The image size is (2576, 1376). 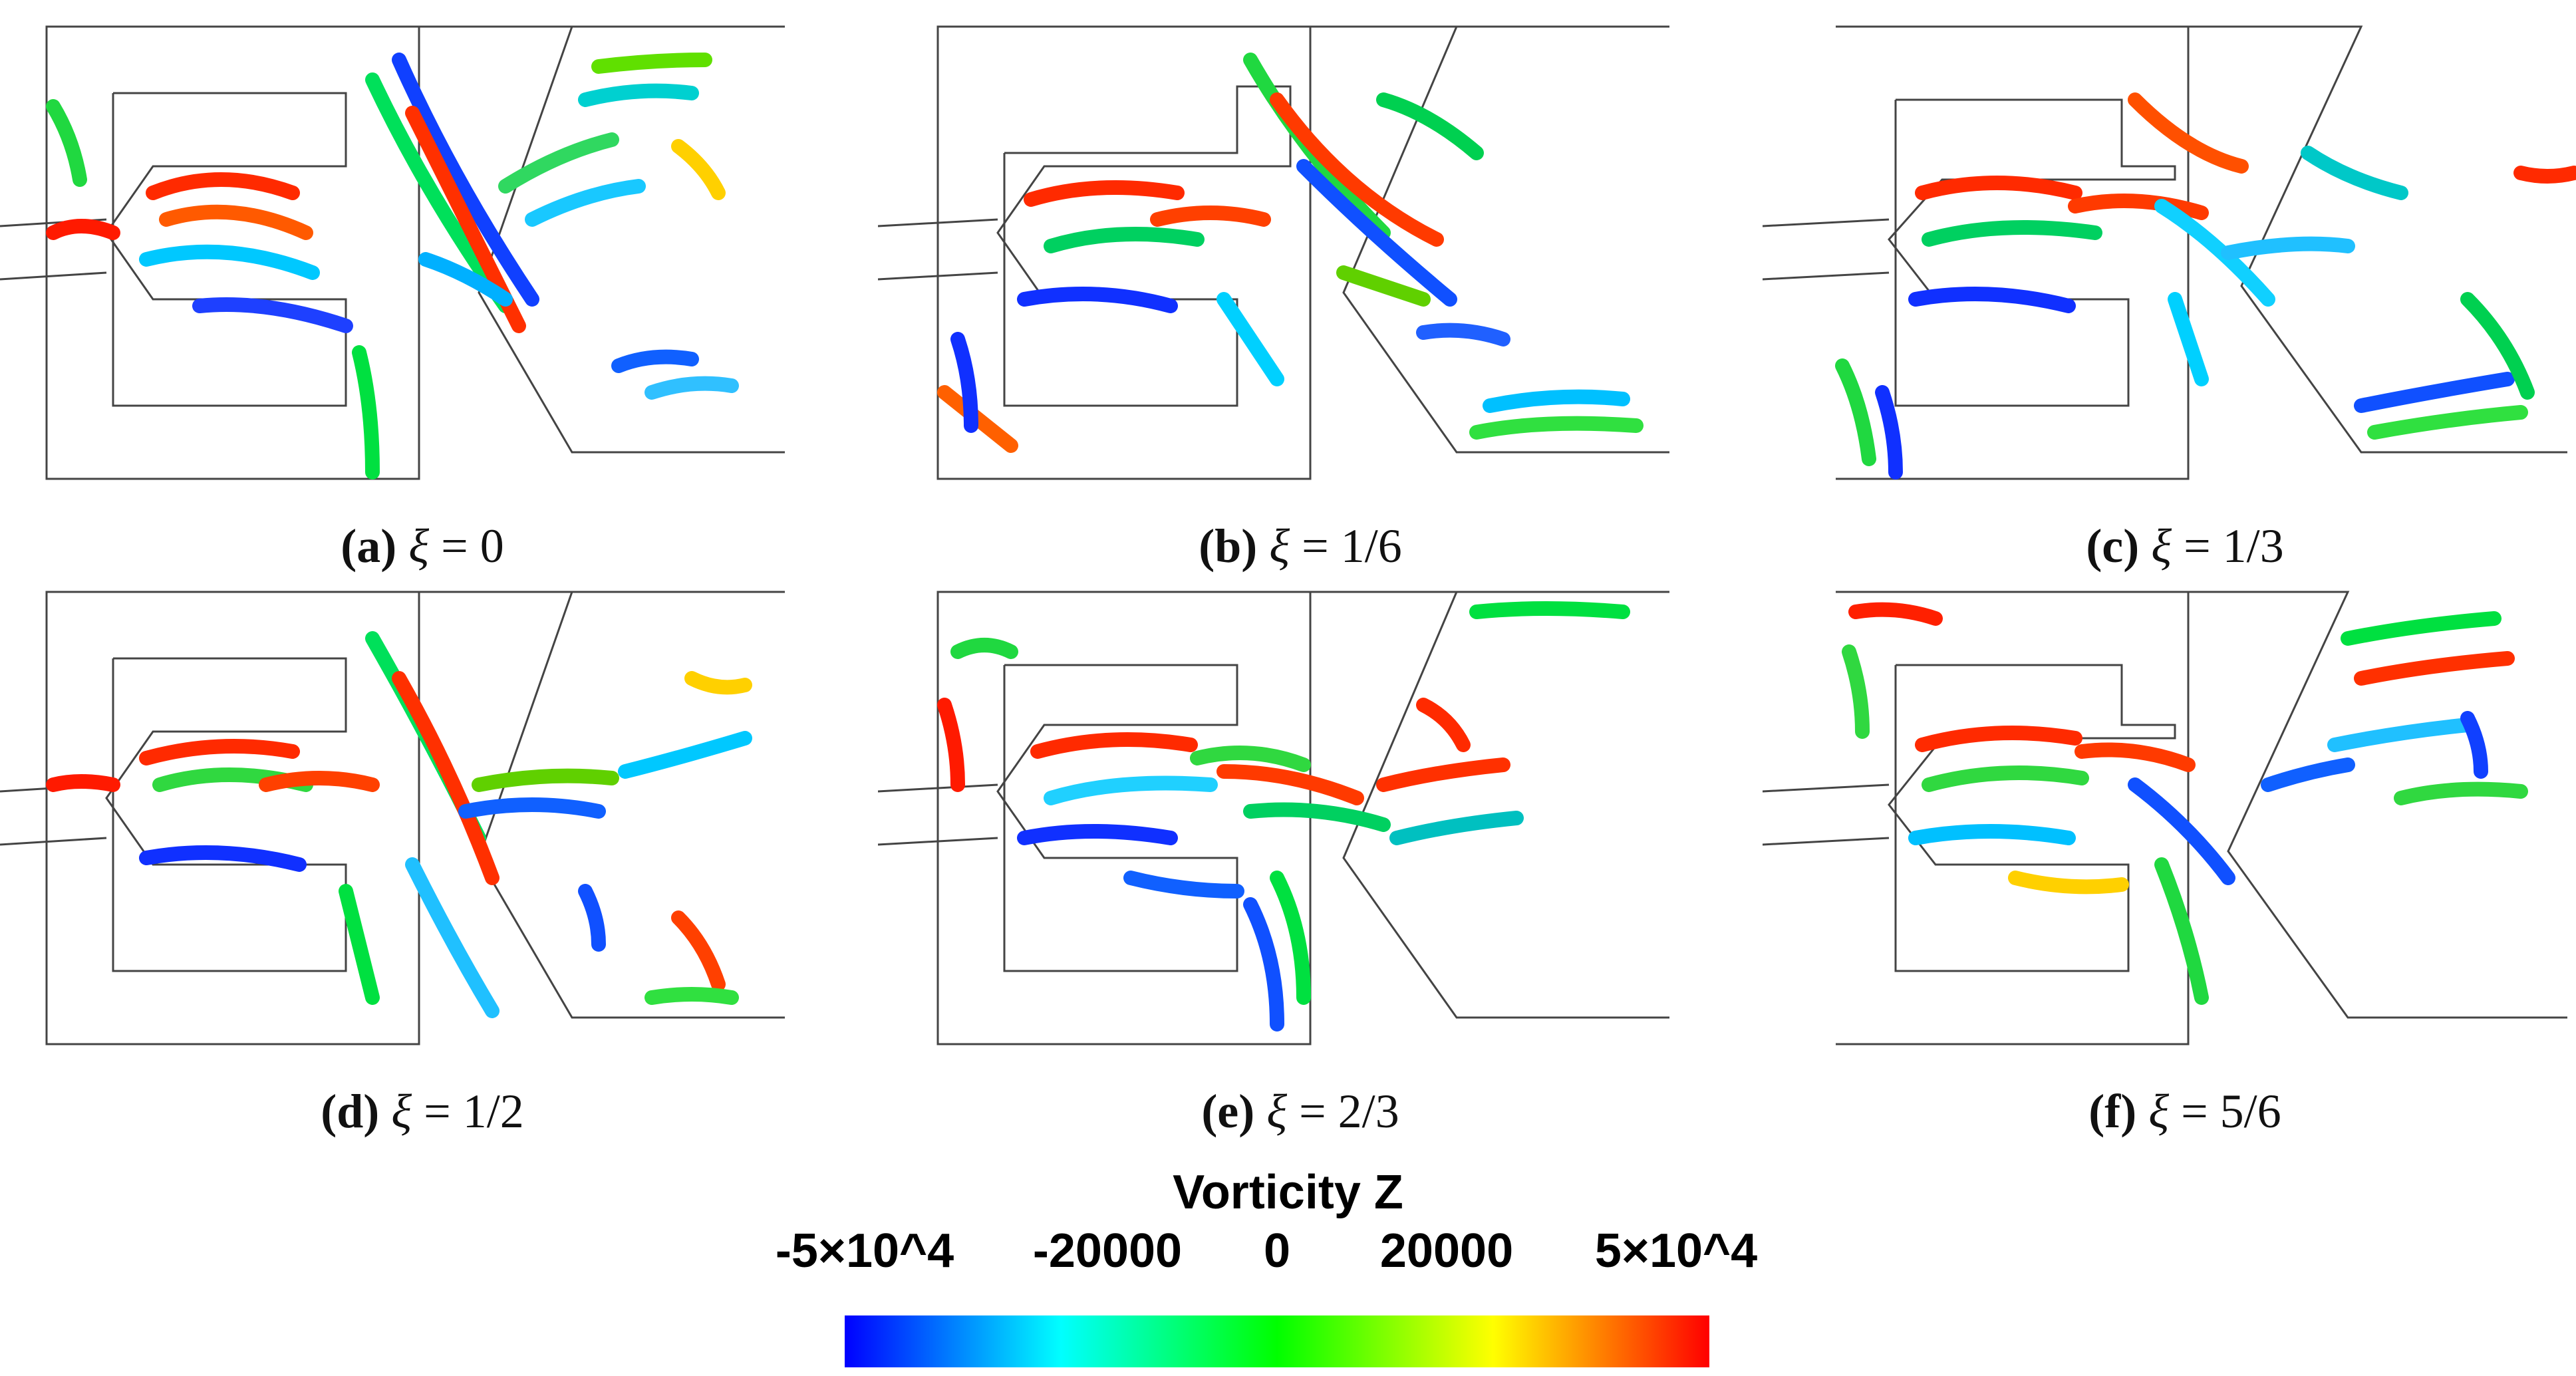 I want to click on xi-value-d: = 1/2, so click(x=474, y=1111).